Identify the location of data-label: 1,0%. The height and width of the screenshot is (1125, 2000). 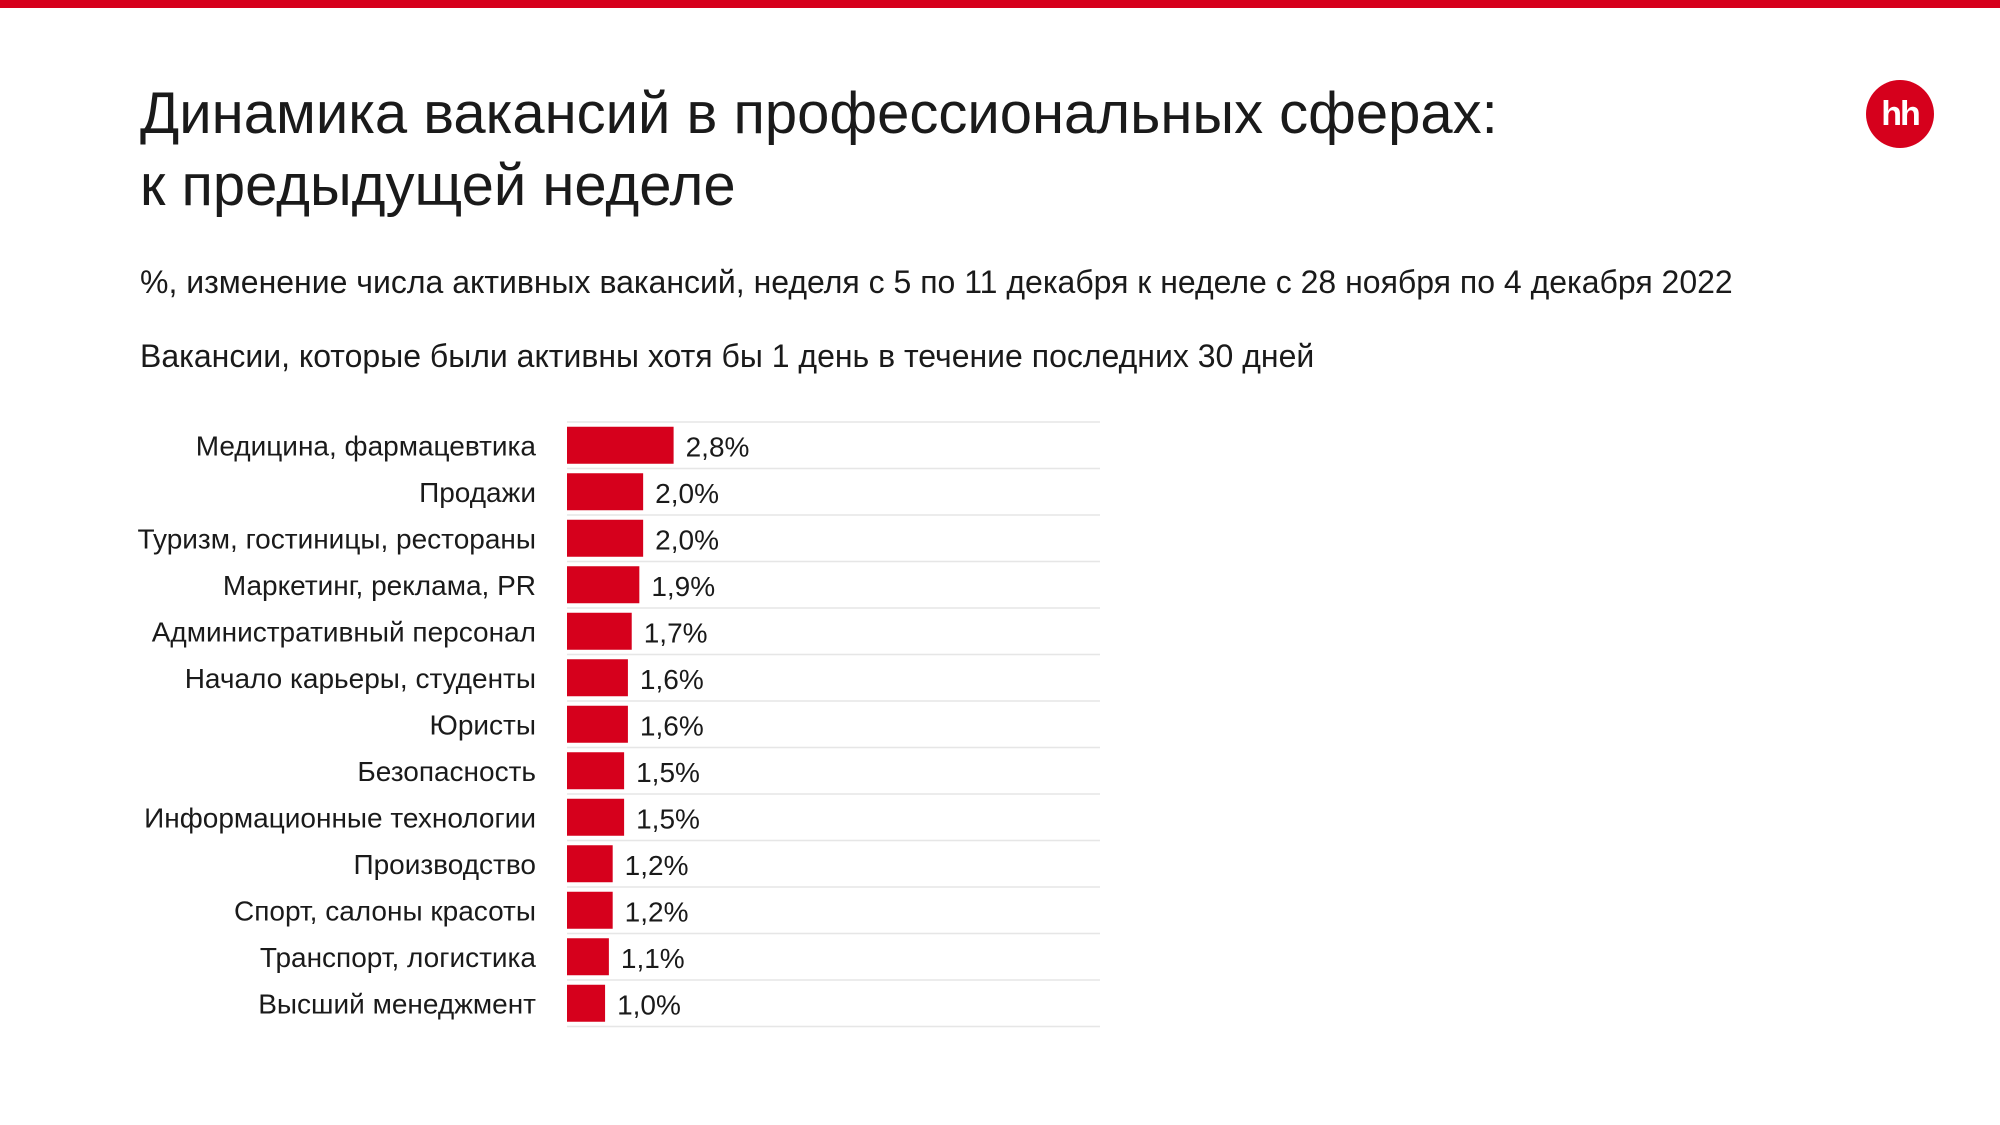
(649, 1004).